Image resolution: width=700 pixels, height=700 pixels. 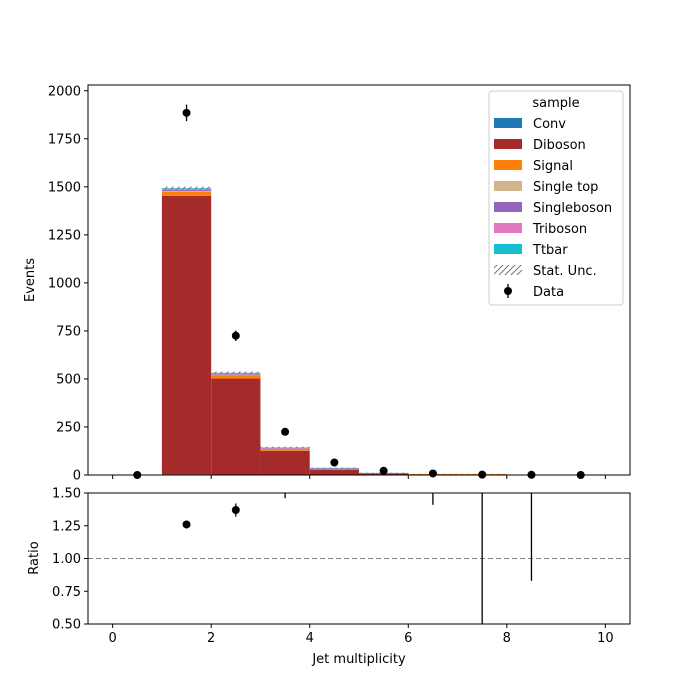 I want to click on y-tick-label: 1000, so click(x=64, y=283).